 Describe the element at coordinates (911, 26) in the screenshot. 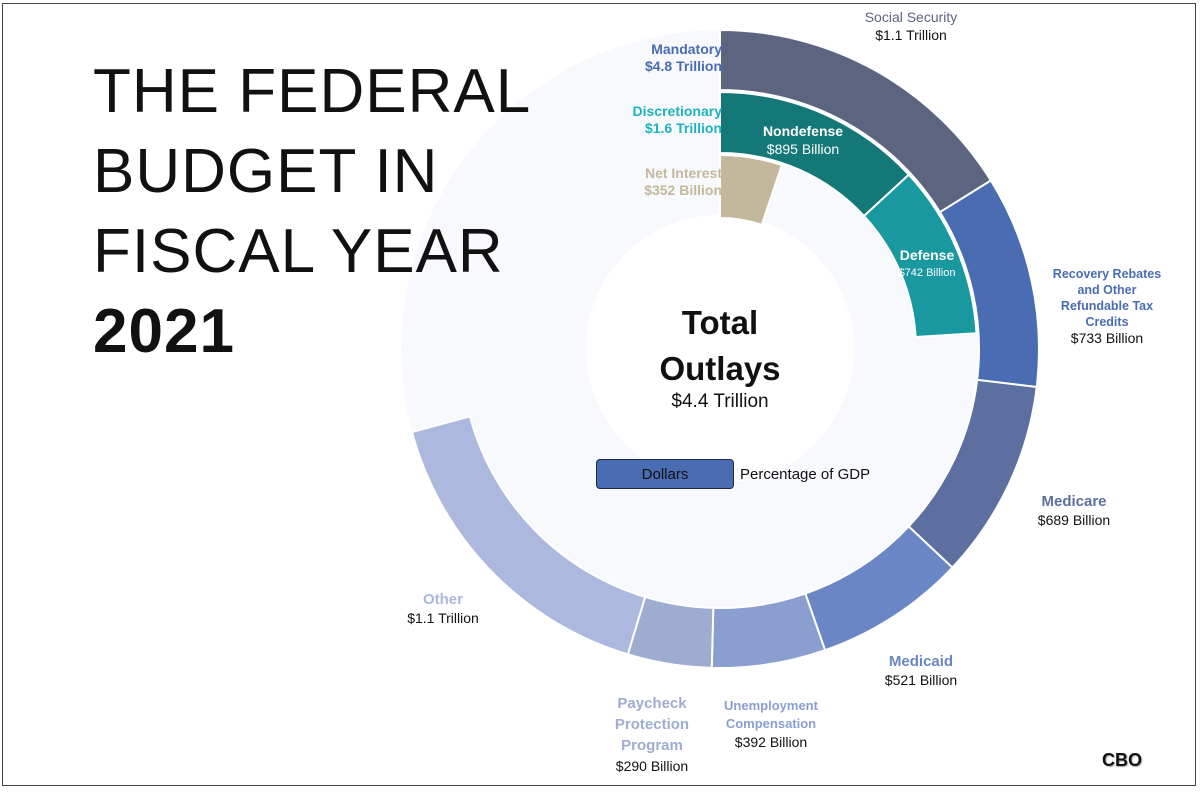

I see `social-security-label: Social Security $1.1 Trillion` at that location.